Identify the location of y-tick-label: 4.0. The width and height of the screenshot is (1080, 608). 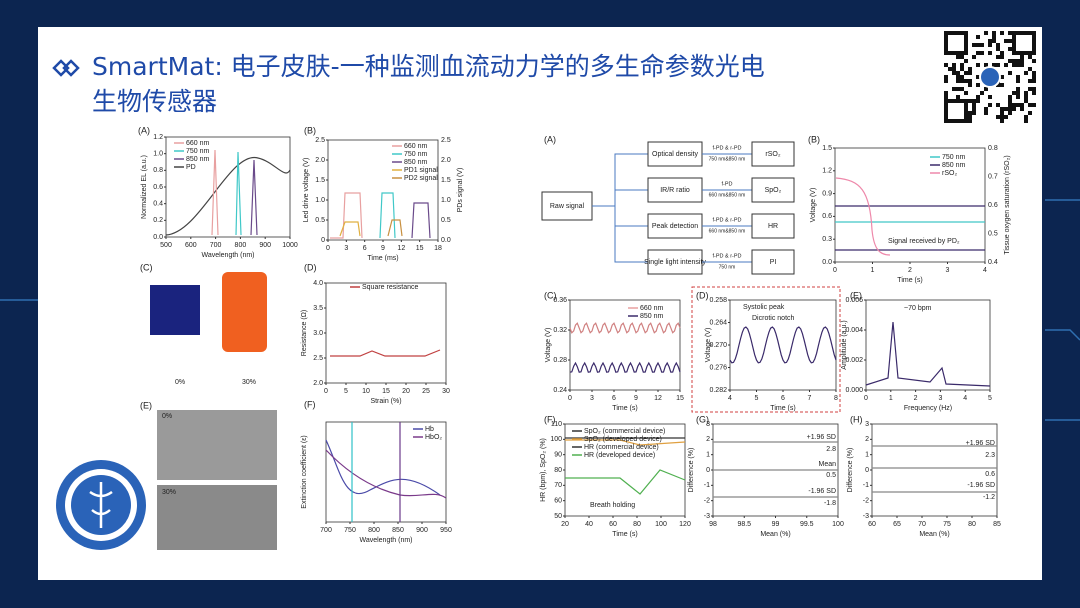
(318, 283).